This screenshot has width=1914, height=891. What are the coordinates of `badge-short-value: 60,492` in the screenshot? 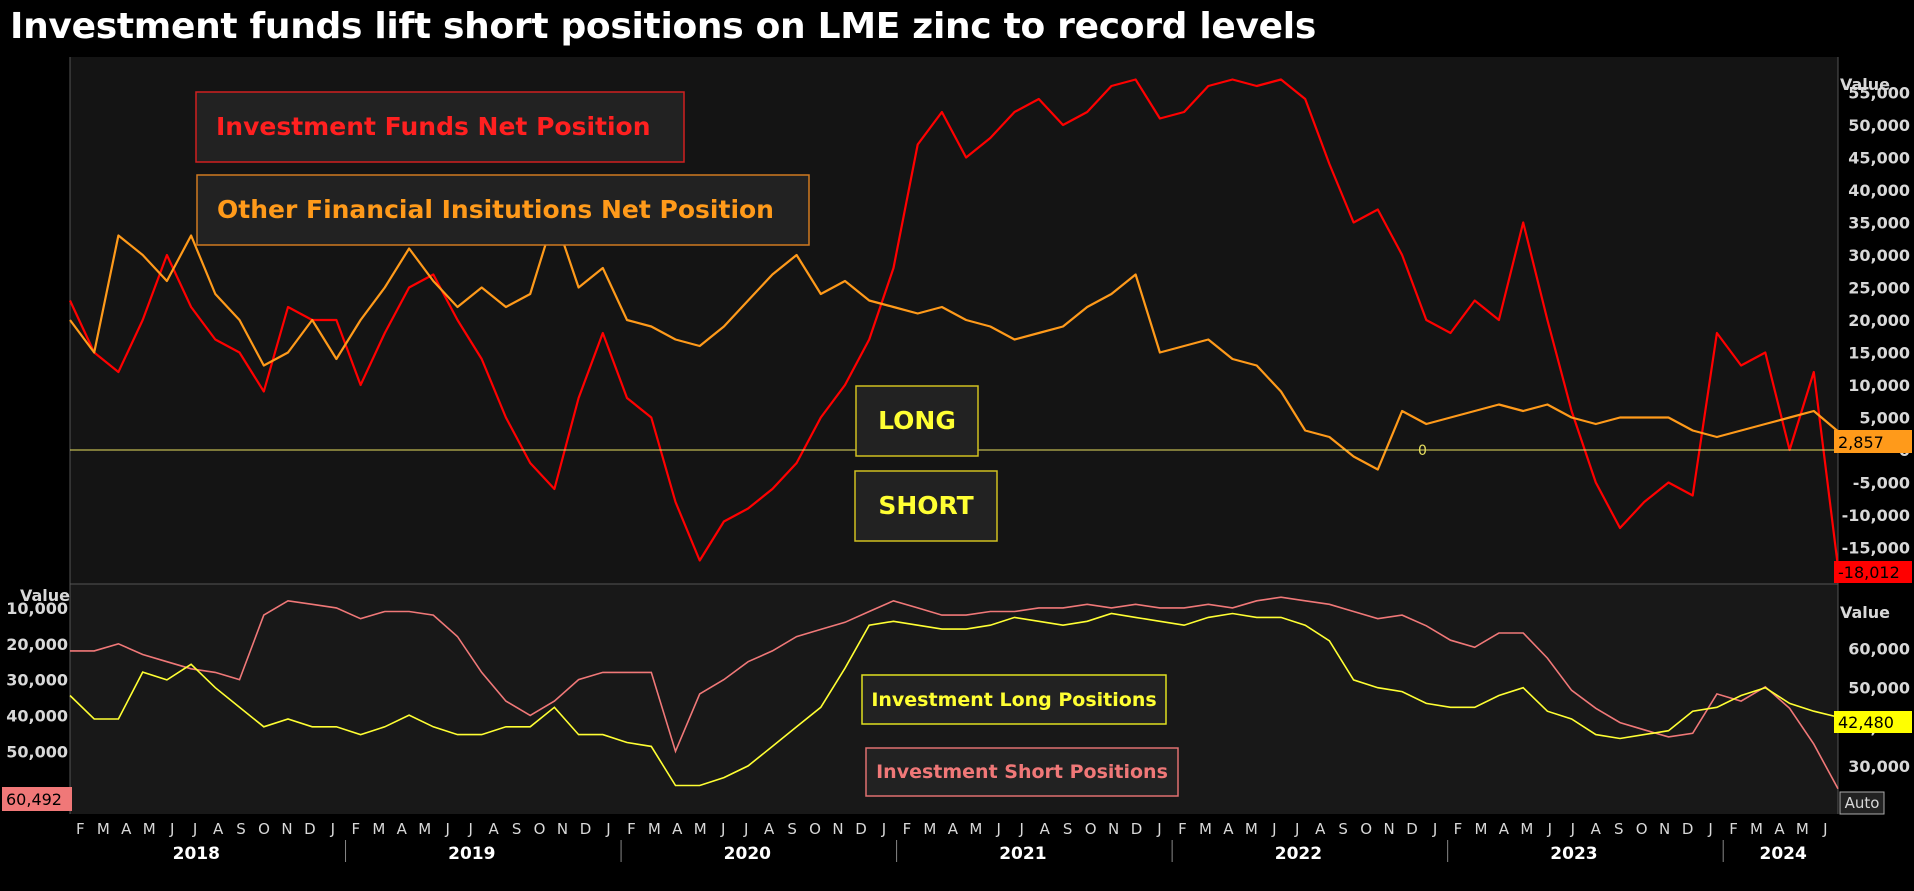 It's located at (34, 799).